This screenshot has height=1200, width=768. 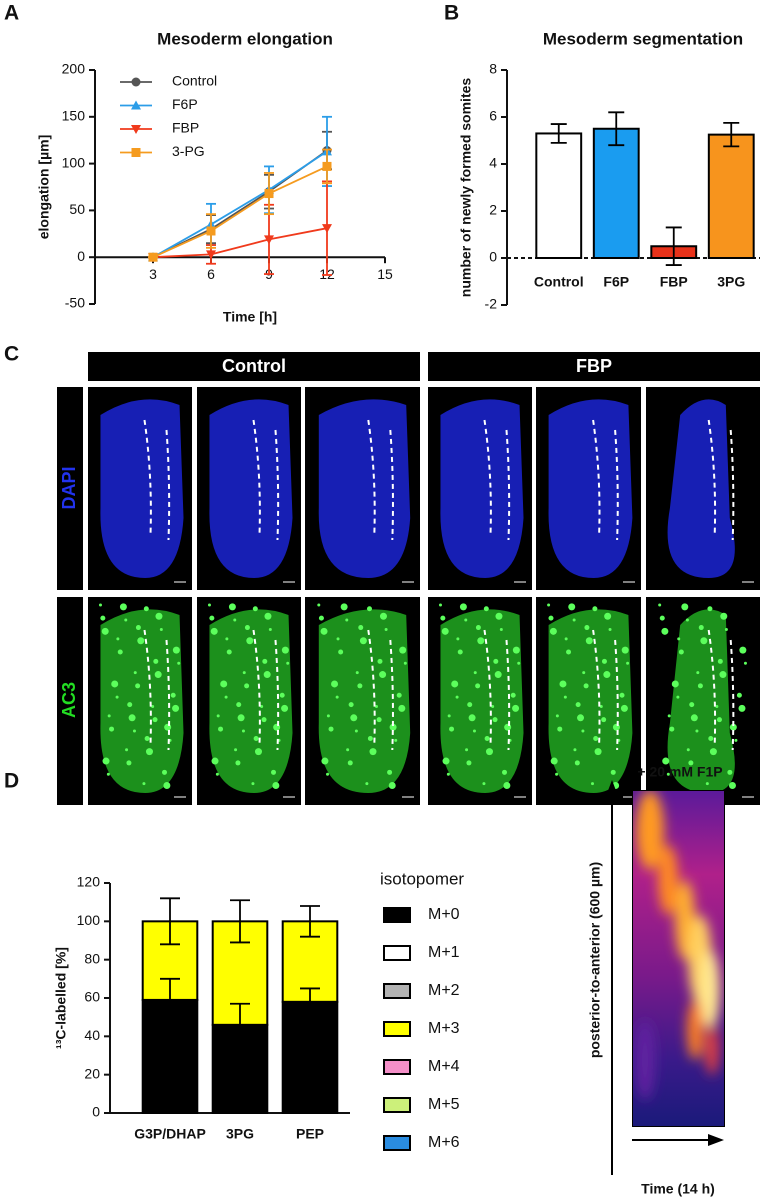 What do you see at coordinates (493, 163) in the screenshot?
I see `y-tick-label: 4` at bounding box center [493, 163].